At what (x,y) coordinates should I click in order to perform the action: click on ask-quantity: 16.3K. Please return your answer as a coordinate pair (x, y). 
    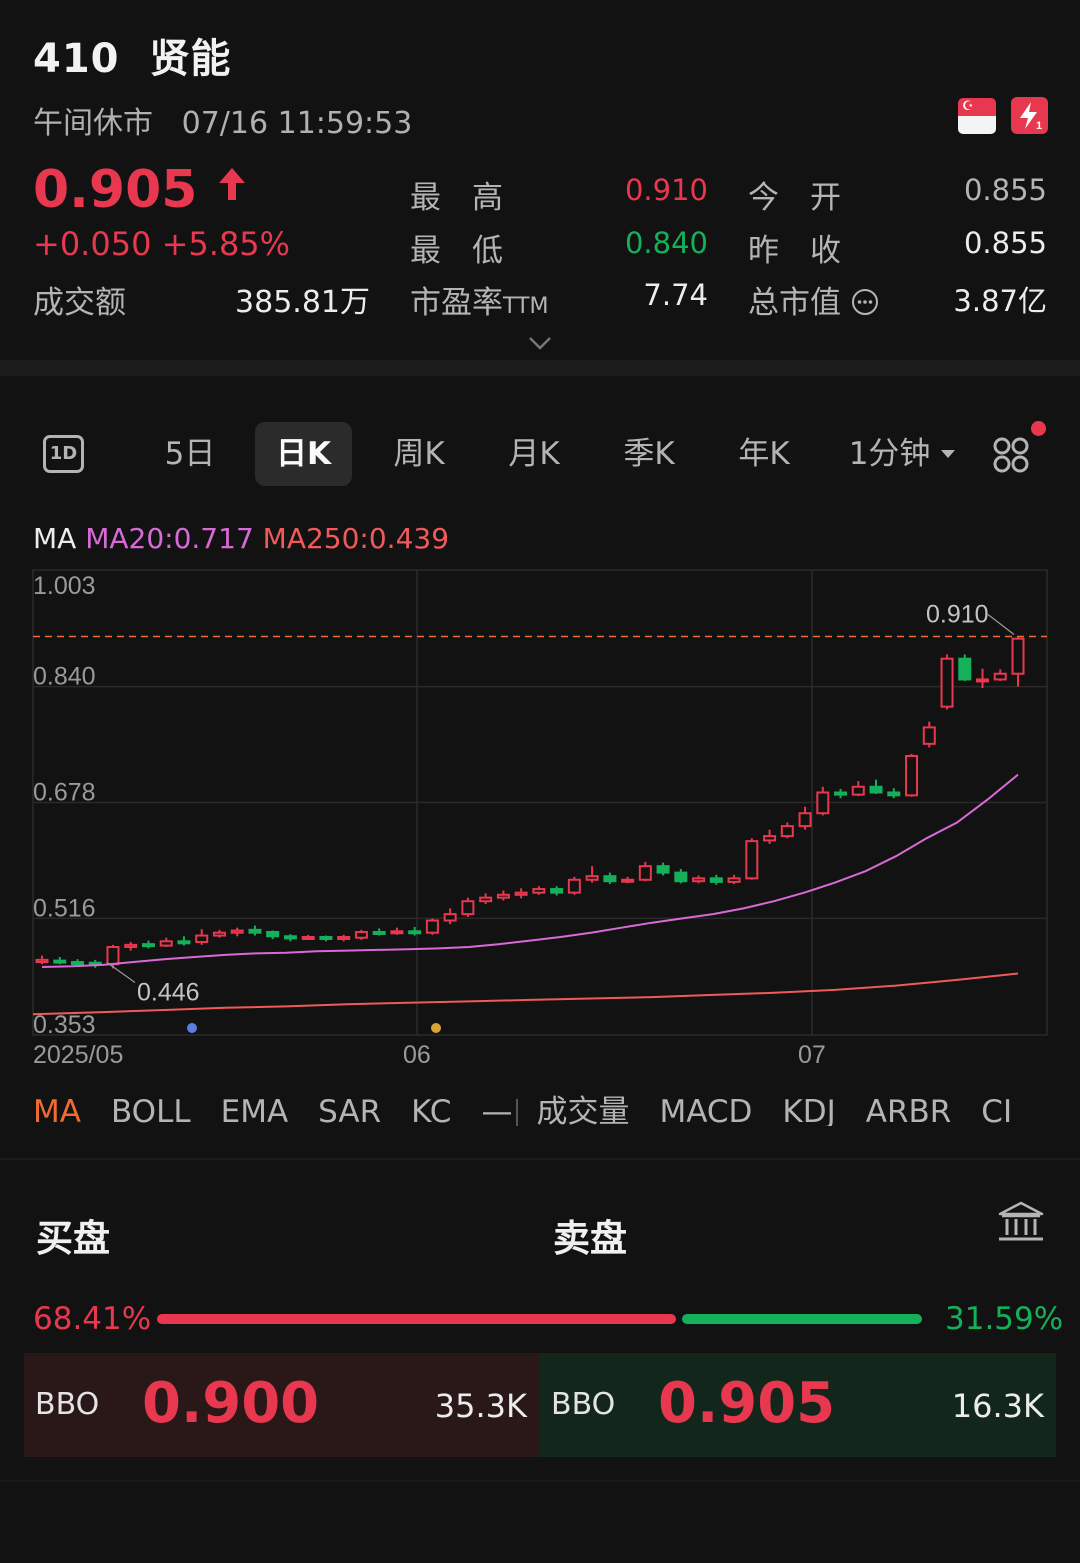
    Looking at the image, I should click on (997, 1406).